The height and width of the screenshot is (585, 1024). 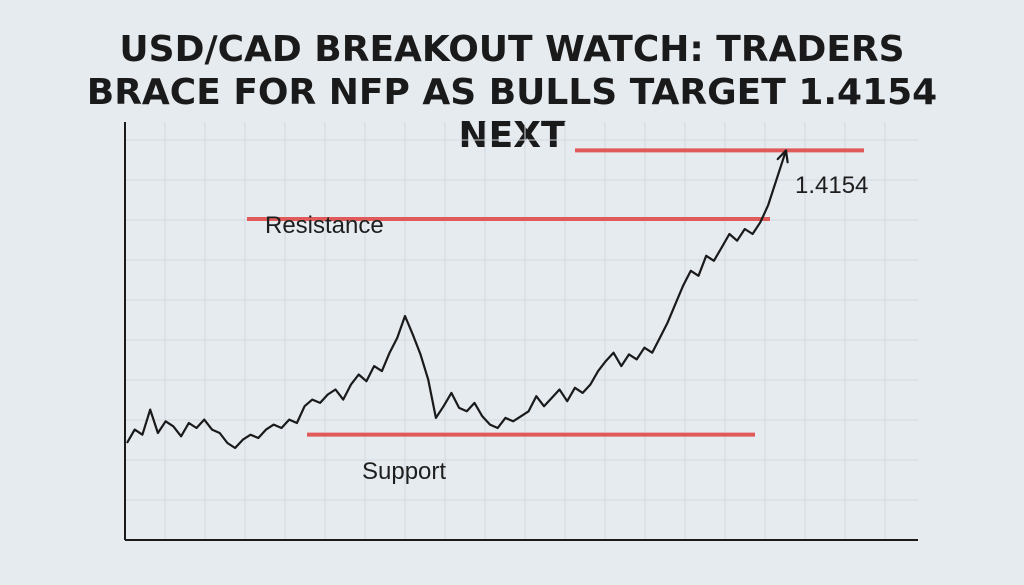 What do you see at coordinates (404, 471) in the screenshot?
I see `support-label: Support` at bounding box center [404, 471].